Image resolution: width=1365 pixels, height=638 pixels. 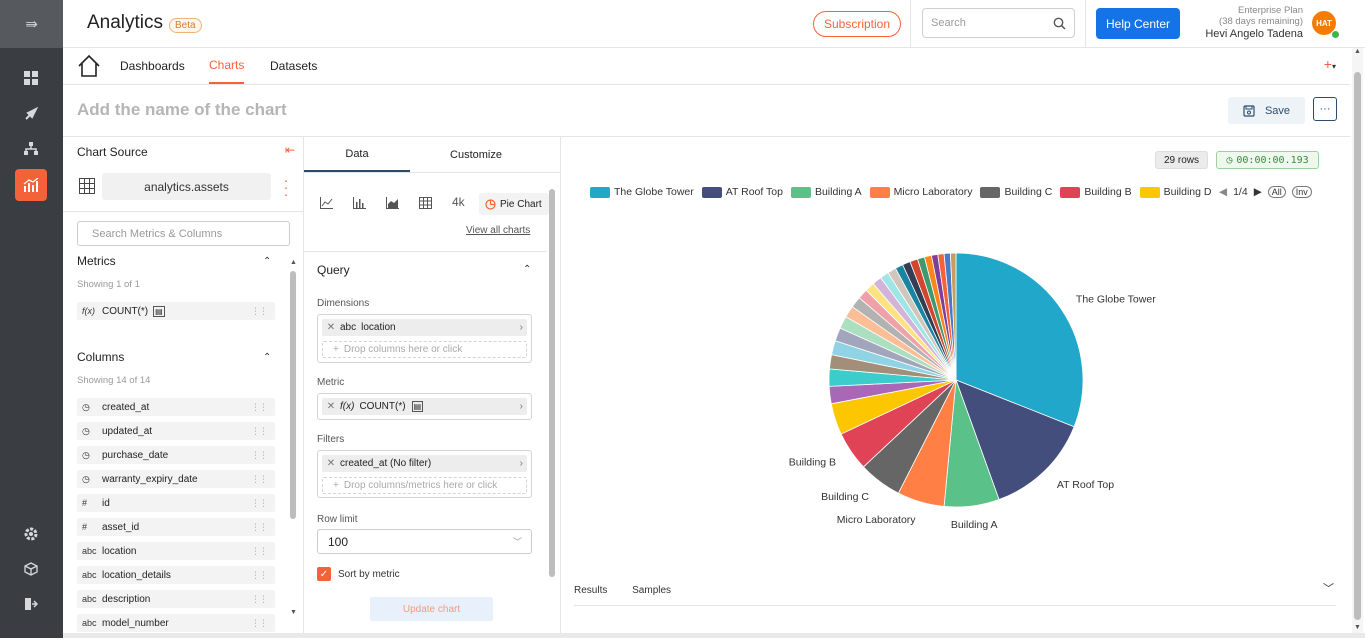 I want to click on column-item: abc description ⋮⋮, so click(x=176, y=599).